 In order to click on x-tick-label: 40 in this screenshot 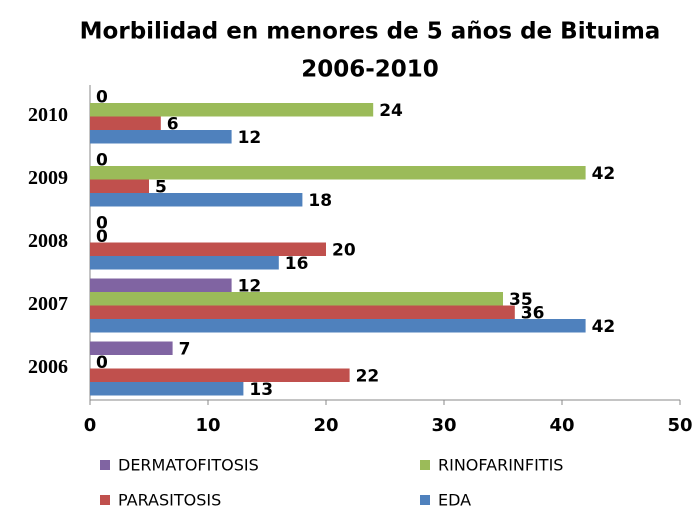, I will do `click(561, 425)`.